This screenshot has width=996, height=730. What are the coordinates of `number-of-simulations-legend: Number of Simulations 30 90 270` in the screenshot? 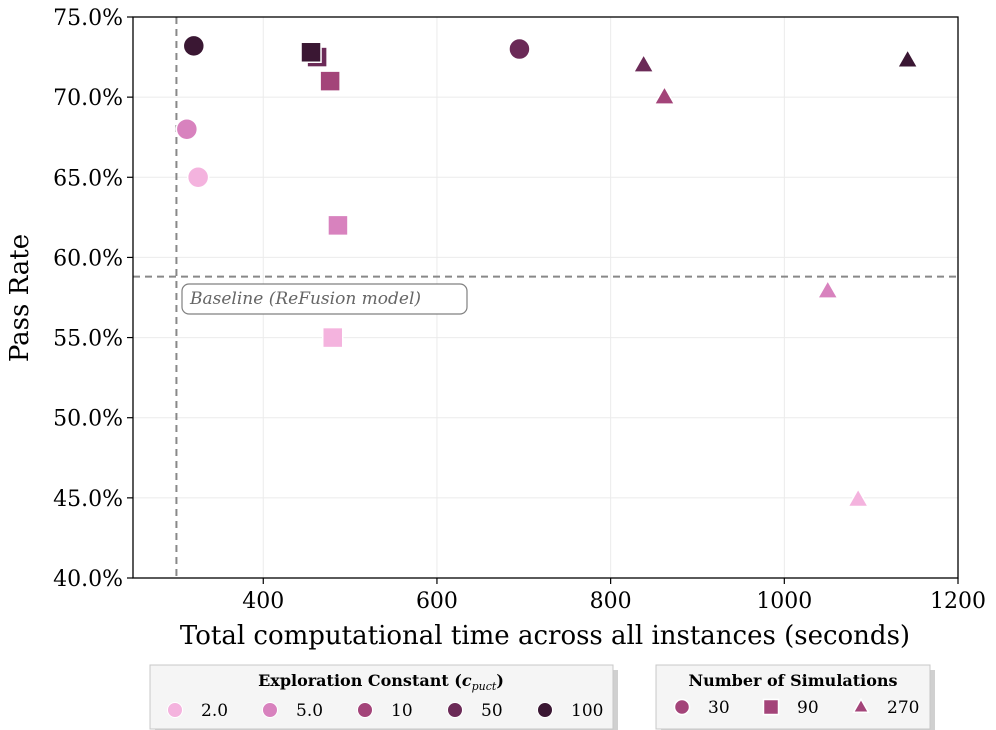 It's located at (795, 697).